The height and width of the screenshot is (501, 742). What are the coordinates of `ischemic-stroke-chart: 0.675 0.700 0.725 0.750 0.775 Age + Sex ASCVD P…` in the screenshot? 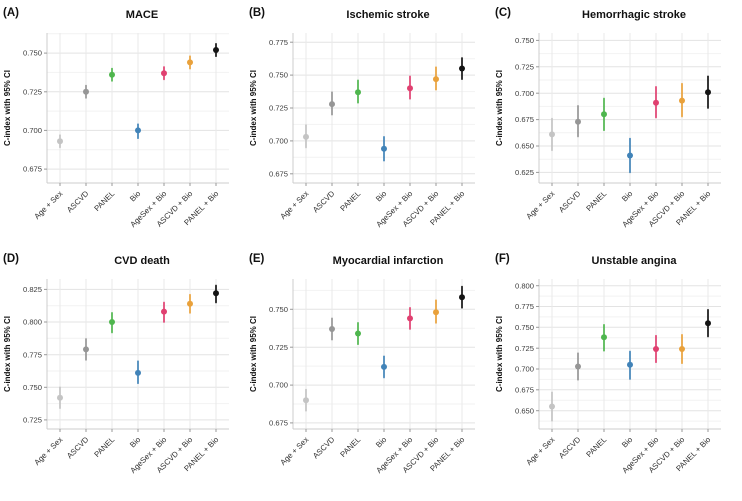 It's located at (362, 131).